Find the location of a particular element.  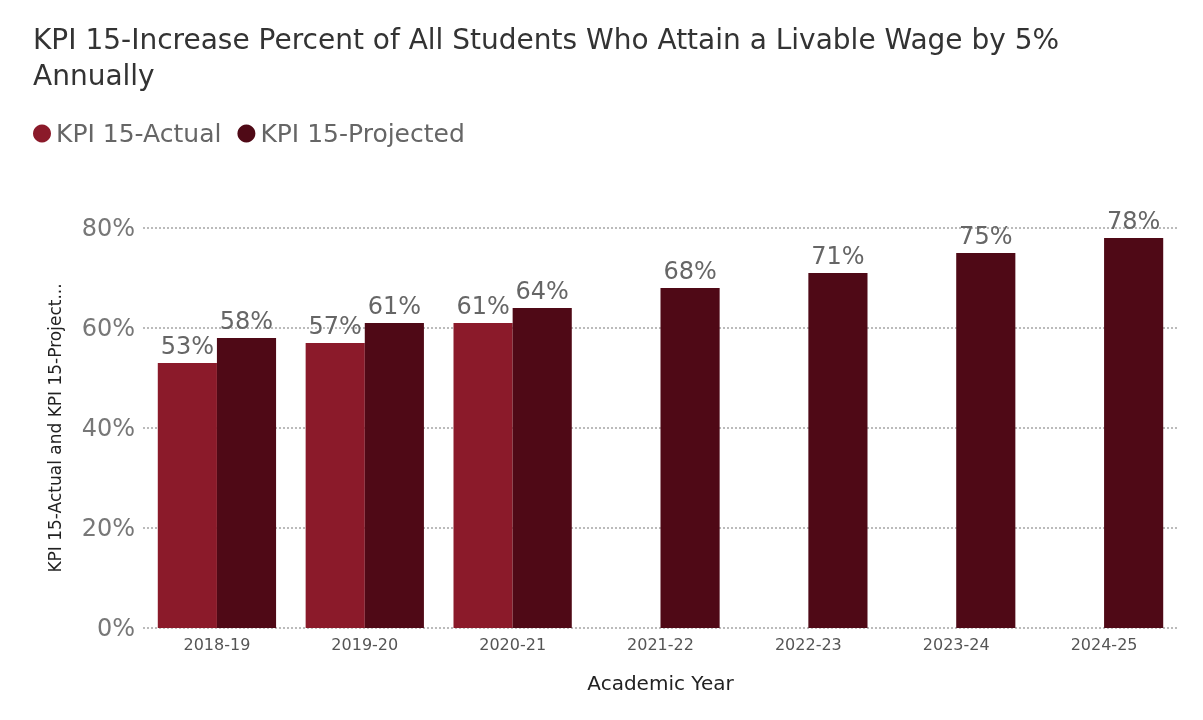

data-label: 58% is located at coordinates (246, 321).